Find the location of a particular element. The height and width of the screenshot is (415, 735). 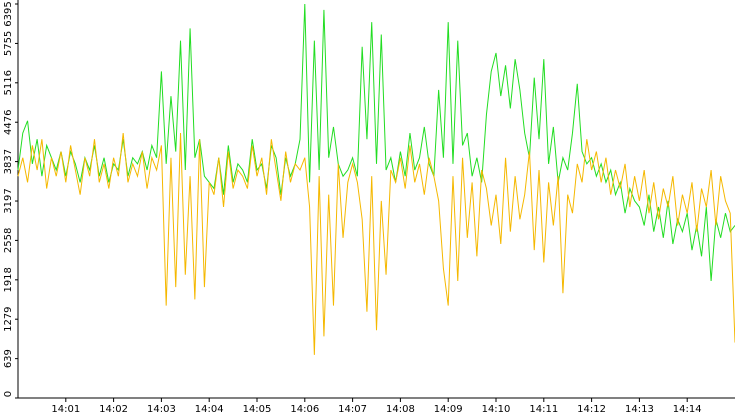

x-tick-label: 14:10 is located at coordinates (496, 409).